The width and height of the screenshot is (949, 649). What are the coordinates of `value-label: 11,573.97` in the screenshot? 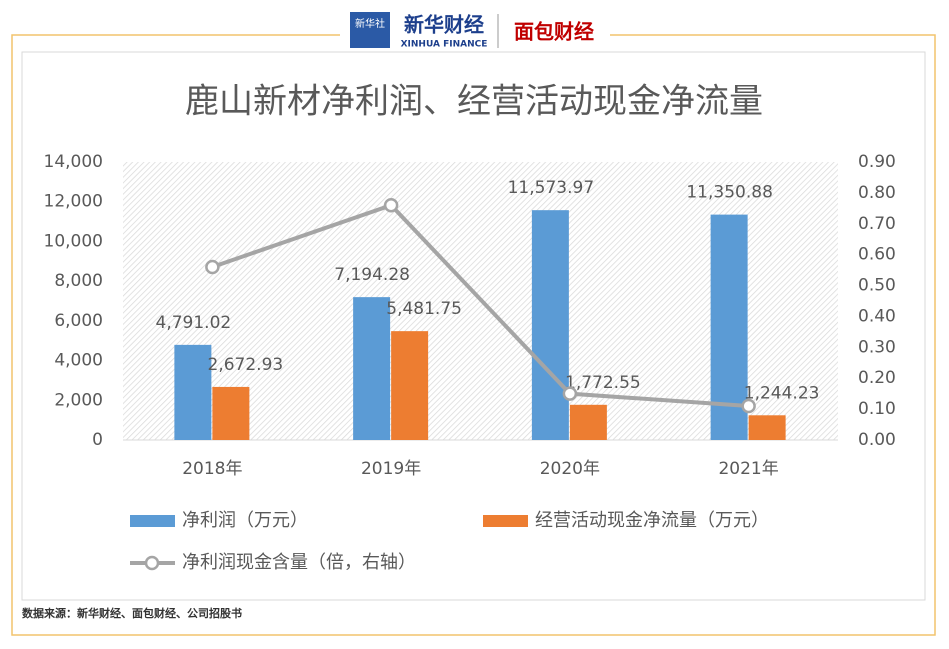 It's located at (551, 188).